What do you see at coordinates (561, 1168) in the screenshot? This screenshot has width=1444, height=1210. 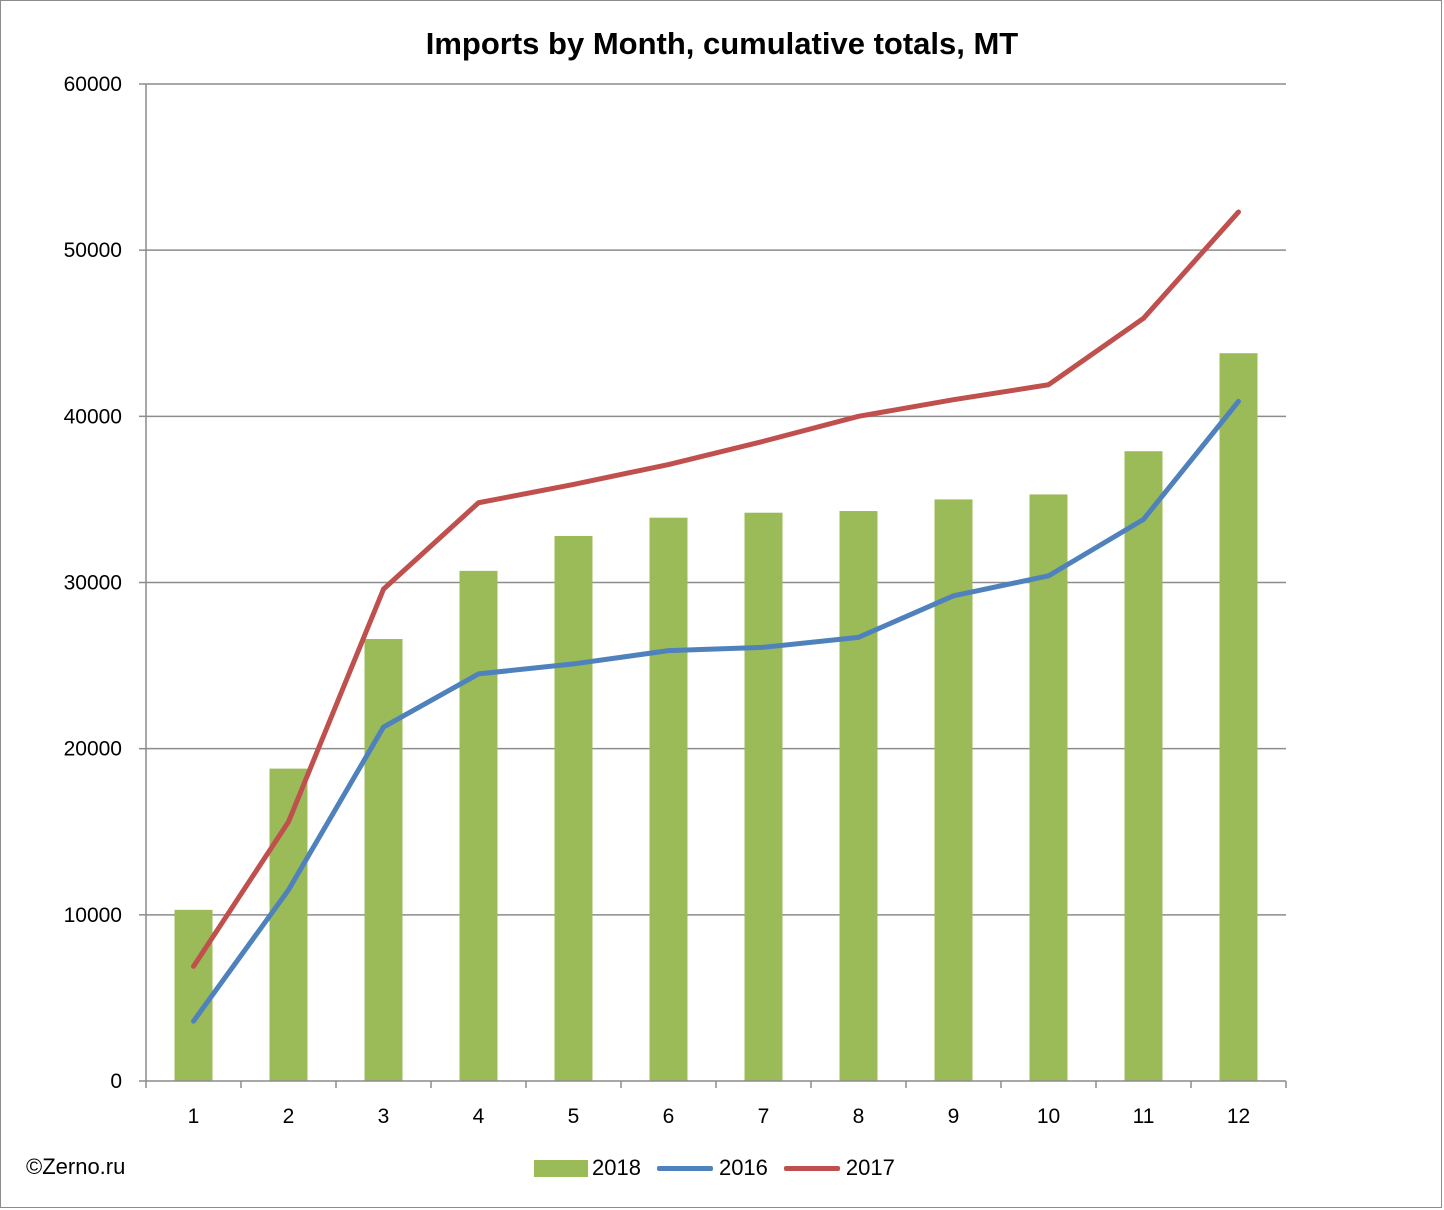 I see `legend-swatch-2018` at bounding box center [561, 1168].